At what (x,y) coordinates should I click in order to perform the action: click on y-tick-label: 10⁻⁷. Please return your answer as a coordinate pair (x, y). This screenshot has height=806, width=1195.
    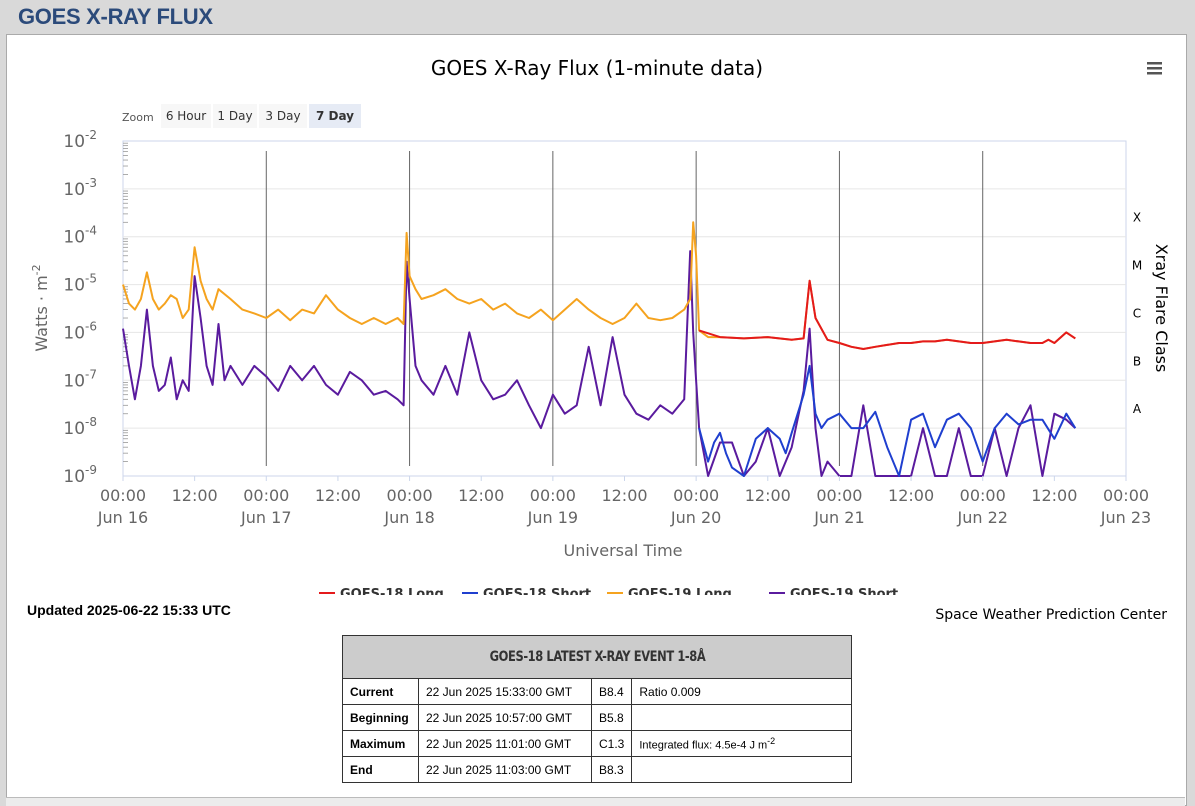
    Looking at the image, I should click on (80, 379).